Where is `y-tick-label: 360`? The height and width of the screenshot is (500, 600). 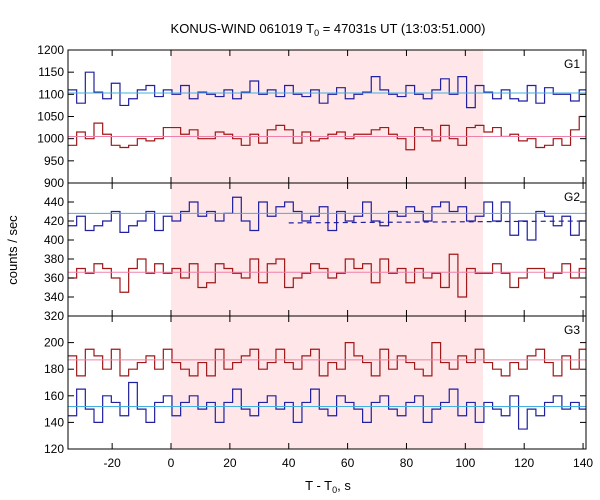
y-tick-label: 360 is located at coordinates (54, 278).